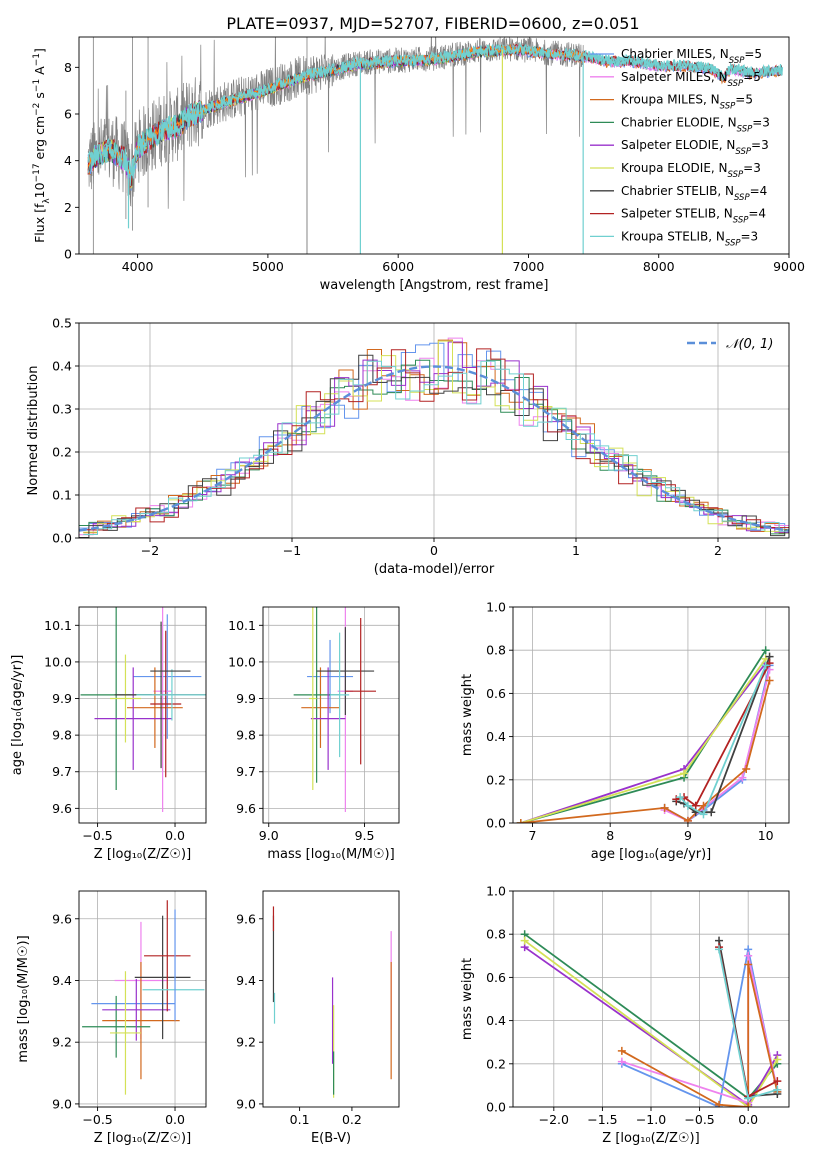 Image resolution: width=819 pixels, height=1170 pixels. Describe the element at coordinates (37, 172) in the screenshot. I see `y-axis-label-part: −17` at that location.